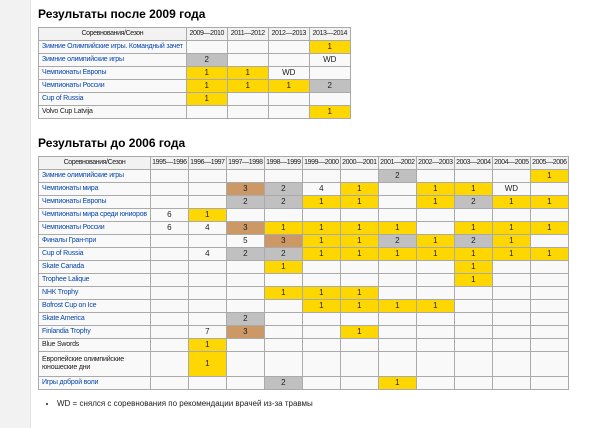  I want to click on season-header: 1995—1996, so click(169, 163).